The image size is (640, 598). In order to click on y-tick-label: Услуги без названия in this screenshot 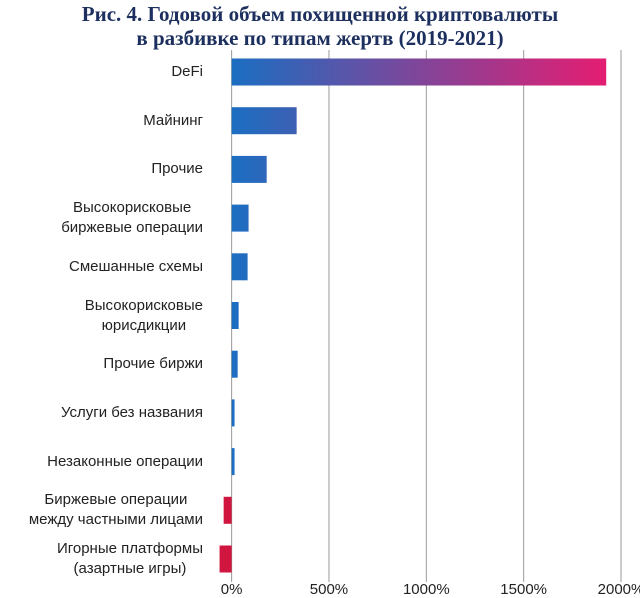, I will do `click(131, 412)`.